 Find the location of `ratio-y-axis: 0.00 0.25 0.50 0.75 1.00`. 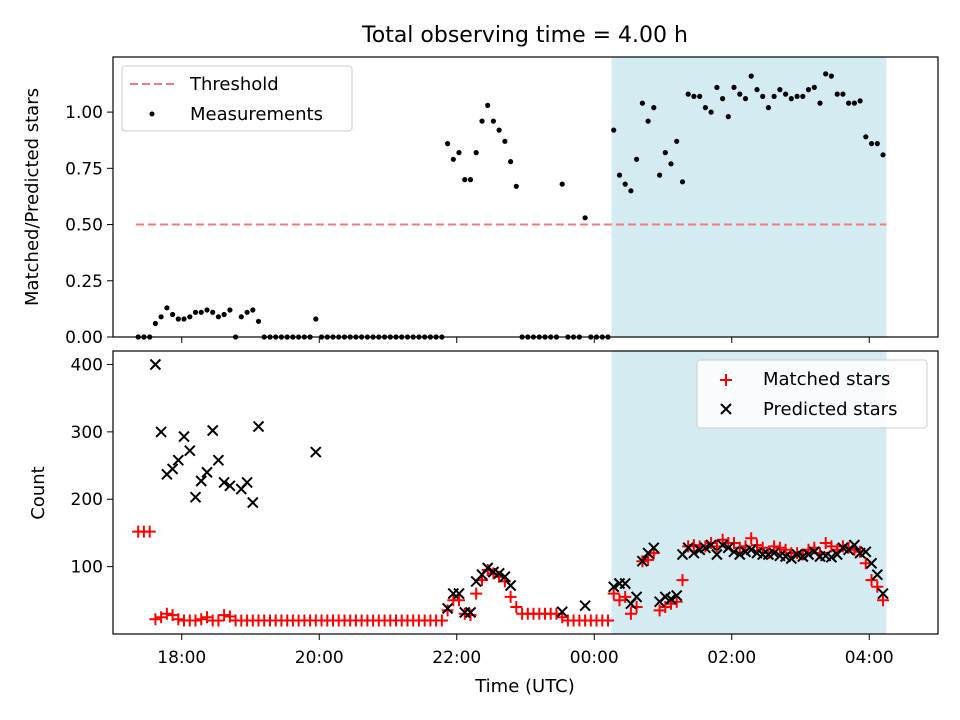

ratio-y-axis: 0.00 0.25 0.50 0.75 1.00 is located at coordinates (89, 225).